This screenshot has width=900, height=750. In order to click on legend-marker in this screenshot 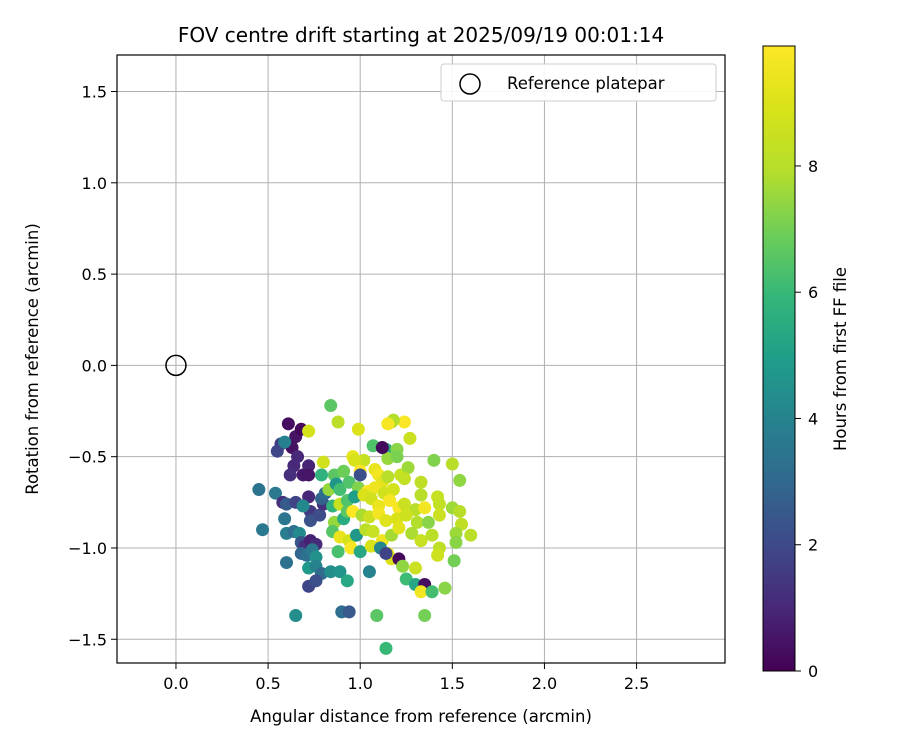, I will do `click(470, 84)`.